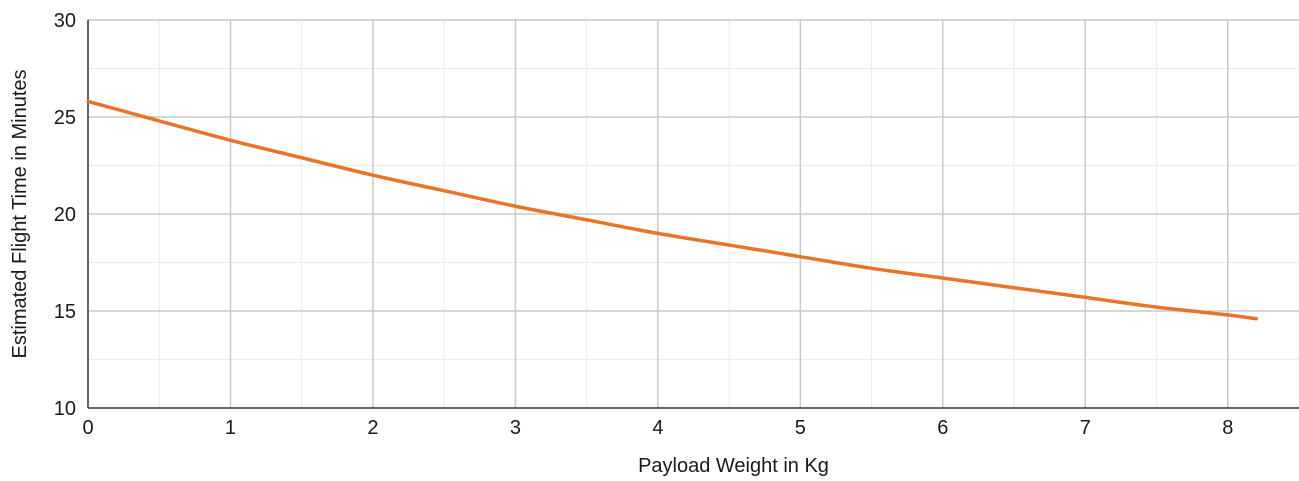 The width and height of the screenshot is (1299, 481). I want to click on x-tick-label: 2, so click(372, 428).